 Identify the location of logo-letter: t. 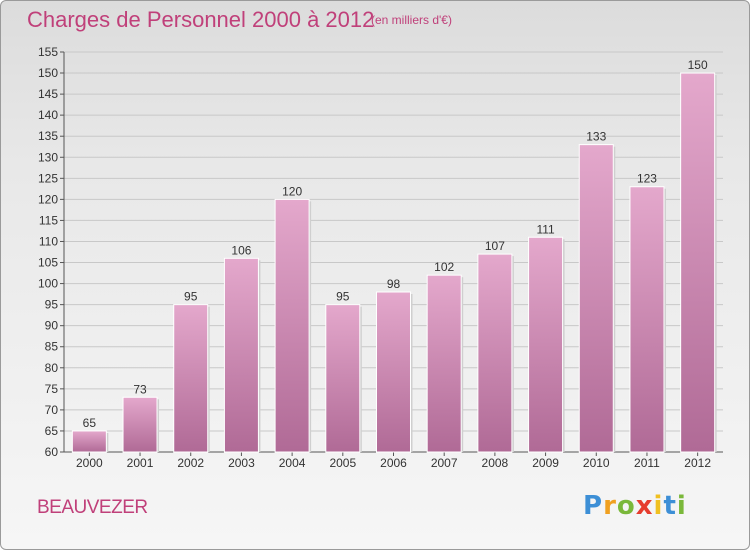
(670, 506).